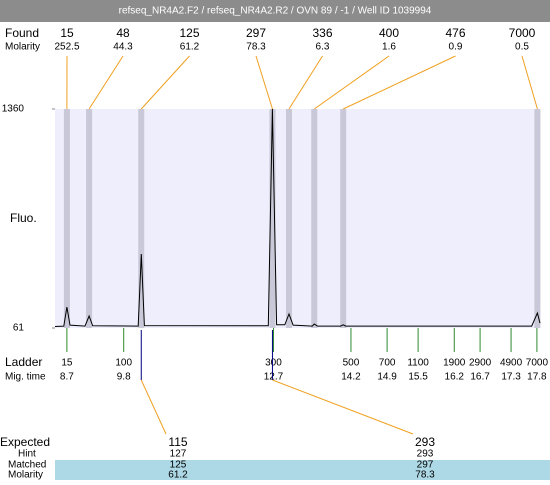 The image size is (550, 485). Describe the element at coordinates (522, 47) in the screenshot. I see `found-molarity: 0.5` at that location.